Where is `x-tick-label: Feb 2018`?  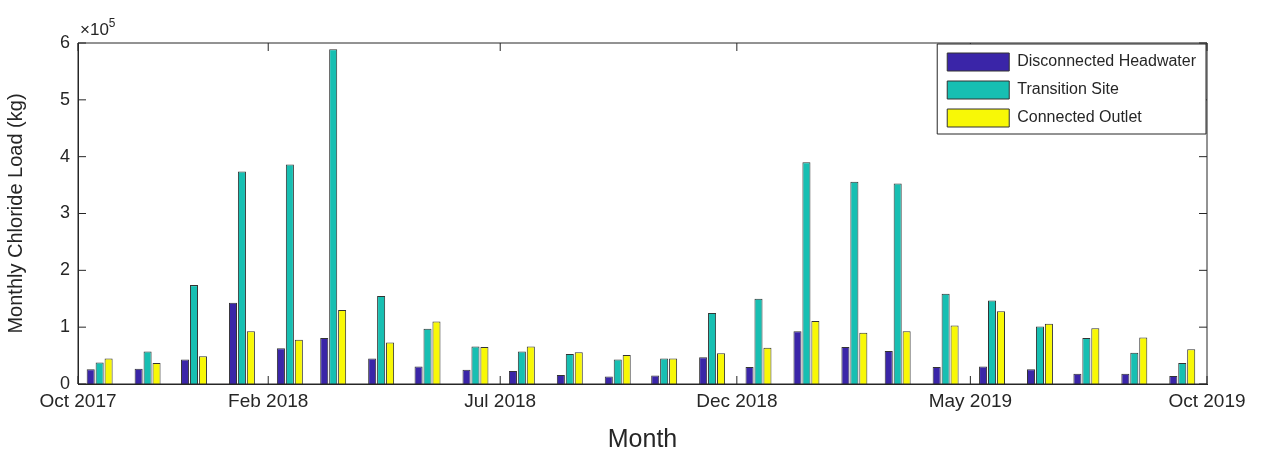
x-tick-label: Feb 2018 is located at coordinates (268, 400).